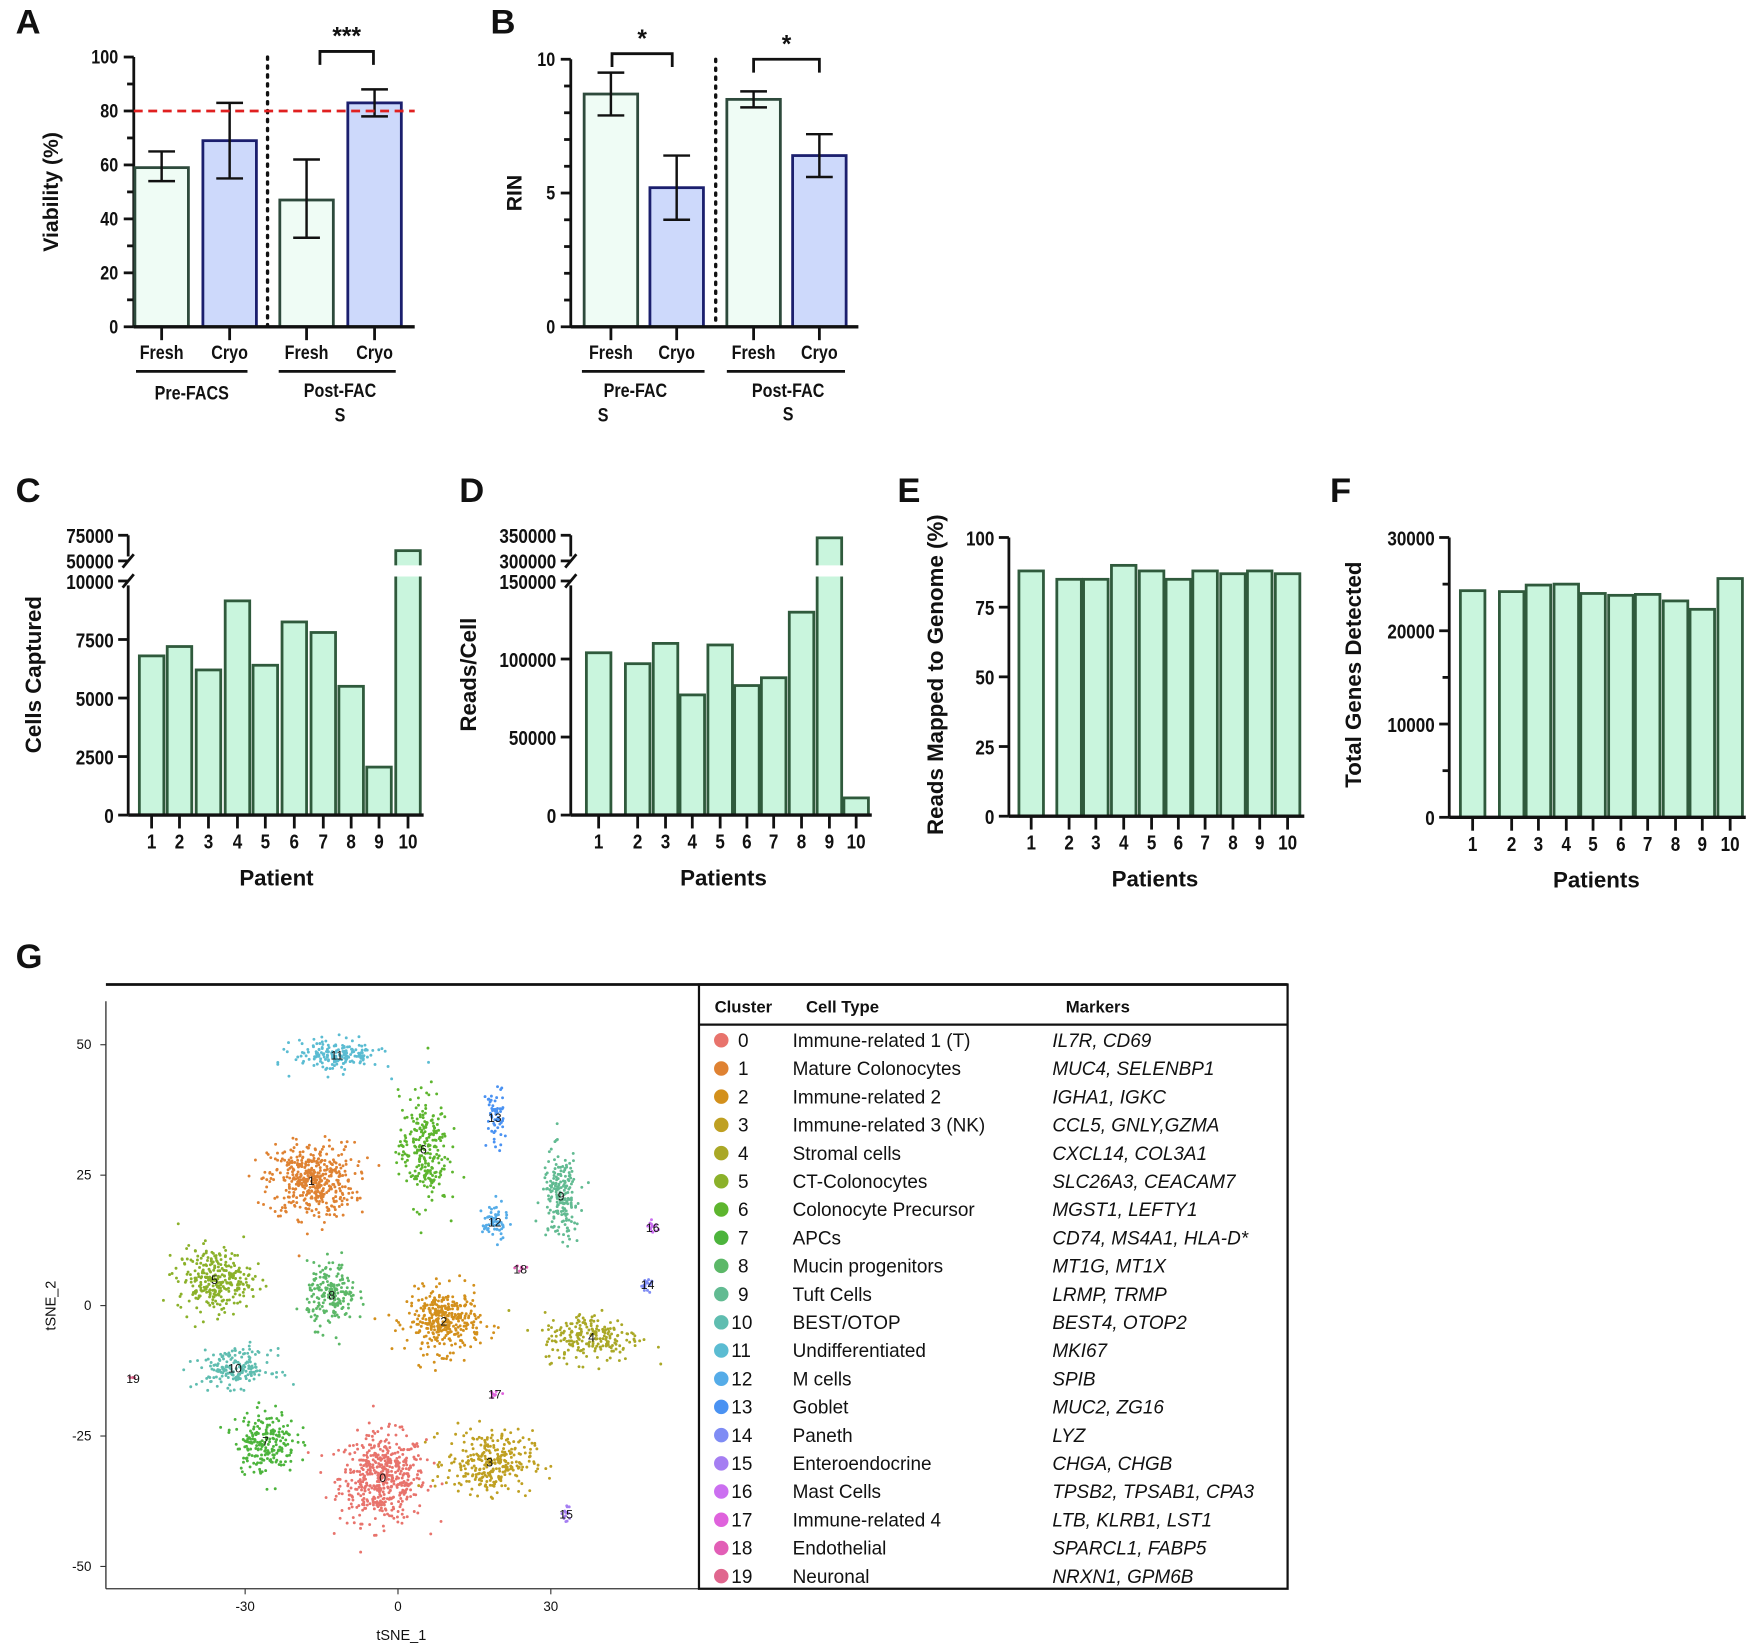  Describe the element at coordinates (647, 1286) in the screenshot. I see `cluster-14-points` at that location.